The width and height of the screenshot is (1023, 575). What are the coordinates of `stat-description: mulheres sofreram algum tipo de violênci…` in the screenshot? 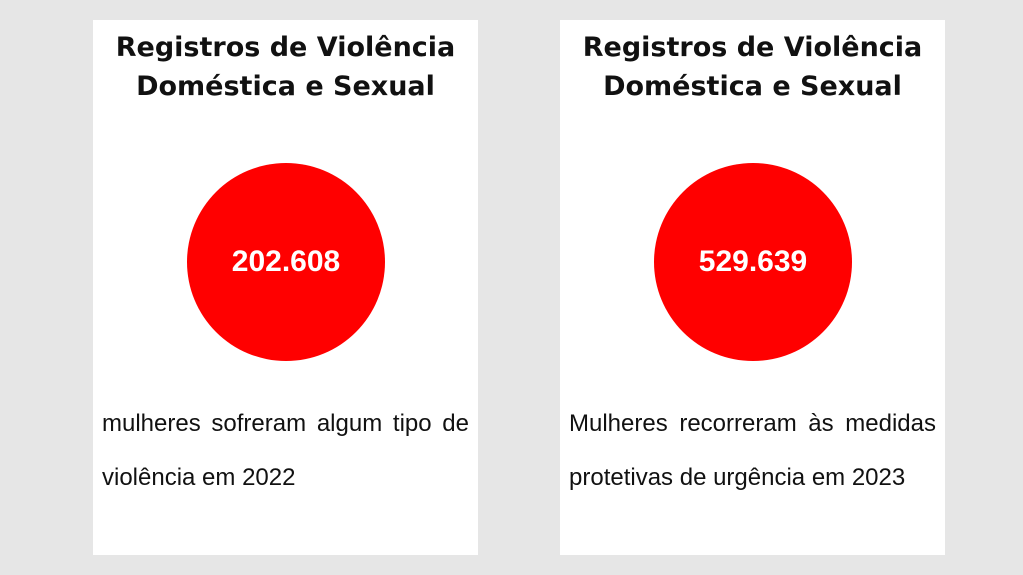 It's located at (285, 450).